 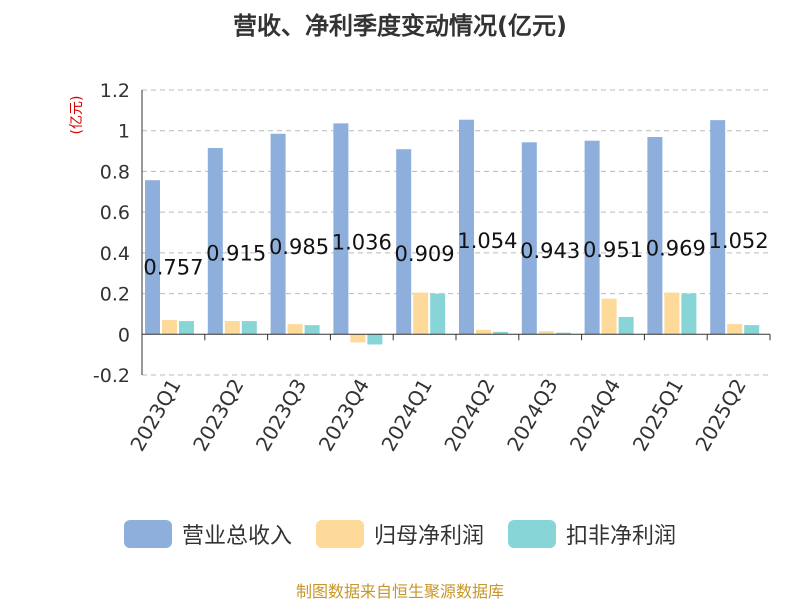 What do you see at coordinates (339, 534) in the screenshot?
I see `legend-swatch-net-profit` at bounding box center [339, 534].